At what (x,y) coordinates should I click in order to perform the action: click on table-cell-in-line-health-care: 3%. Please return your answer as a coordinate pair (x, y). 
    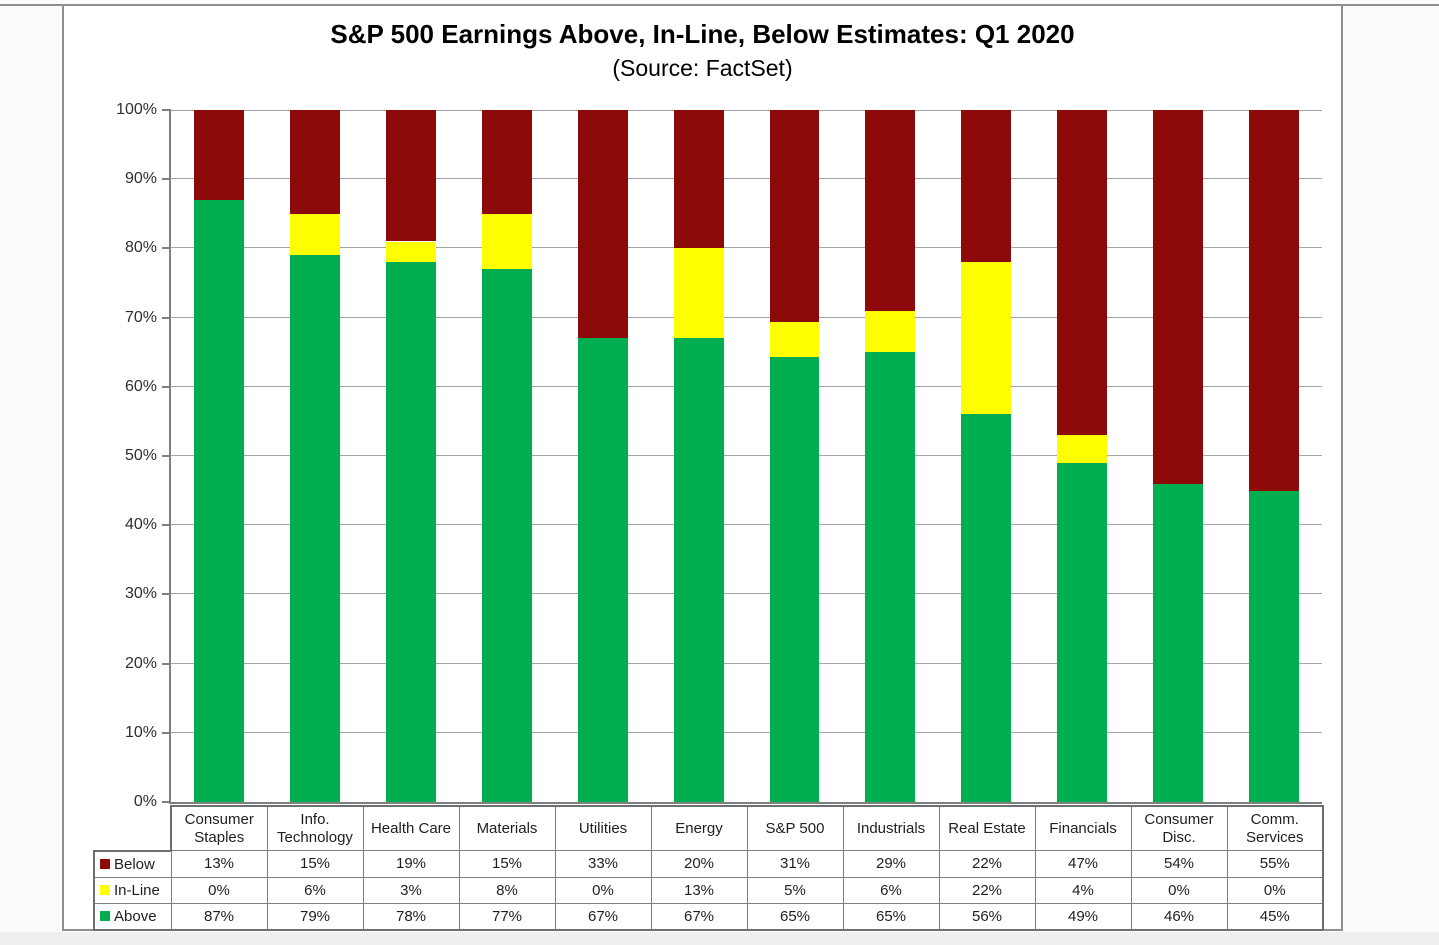
    Looking at the image, I should click on (411, 890).